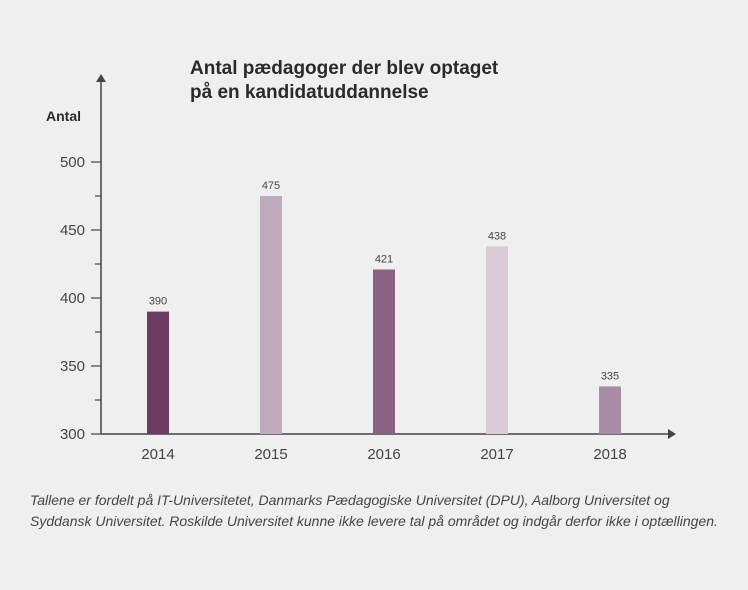 The image size is (748, 590). What do you see at coordinates (610, 410) in the screenshot?
I see `bar-2018` at bounding box center [610, 410].